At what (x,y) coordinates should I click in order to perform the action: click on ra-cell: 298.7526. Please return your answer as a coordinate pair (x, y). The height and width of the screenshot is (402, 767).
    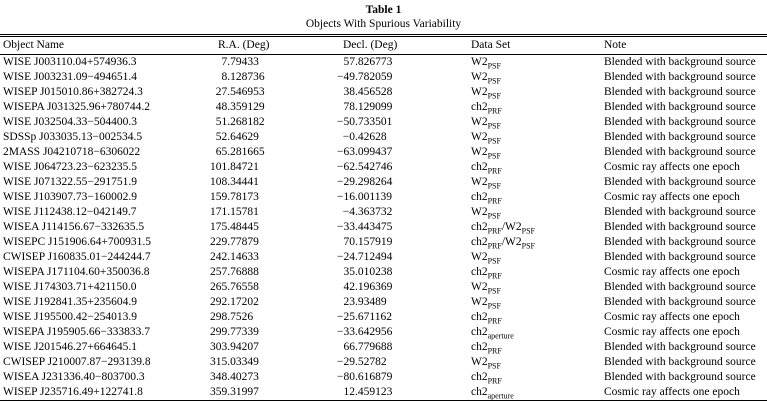
    Looking at the image, I should click on (232, 317).